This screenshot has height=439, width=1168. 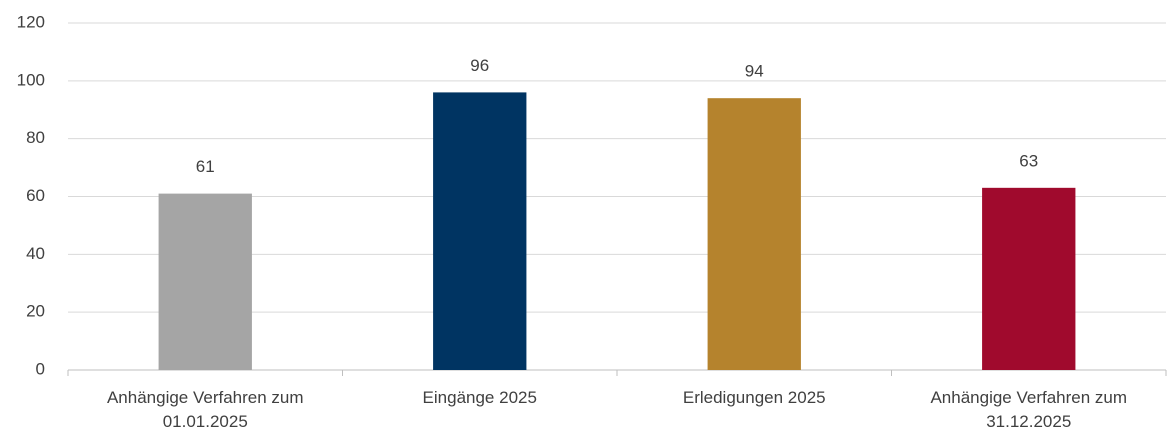 What do you see at coordinates (31, 21) in the screenshot?
I see `y-tick-label: 120` at bounding box center [31, 21].